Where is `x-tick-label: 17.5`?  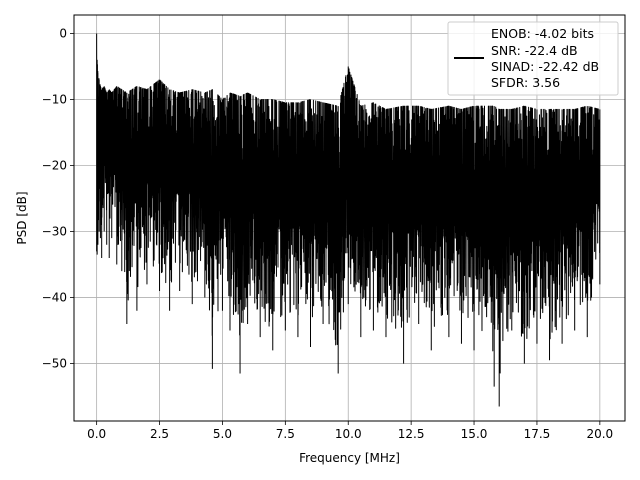 x-tick-label: 17.5 is located at coordinates (537, 434).